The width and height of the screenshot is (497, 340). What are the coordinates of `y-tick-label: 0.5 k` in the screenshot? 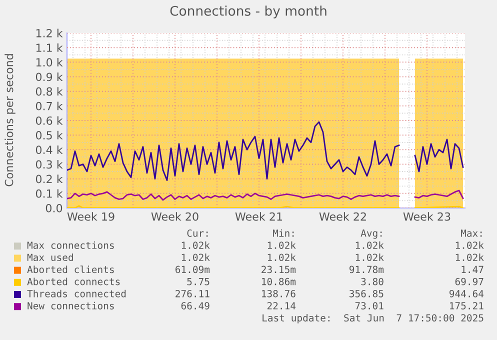 It's located at (49, 135).